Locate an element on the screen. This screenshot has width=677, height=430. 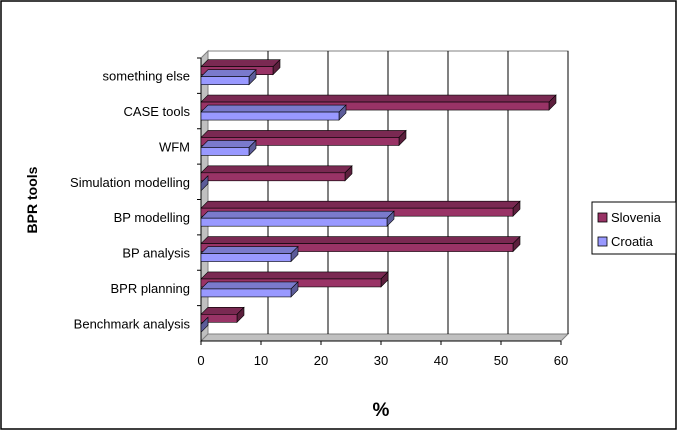
x-axis-title: % is located at coordinates (381, 410).